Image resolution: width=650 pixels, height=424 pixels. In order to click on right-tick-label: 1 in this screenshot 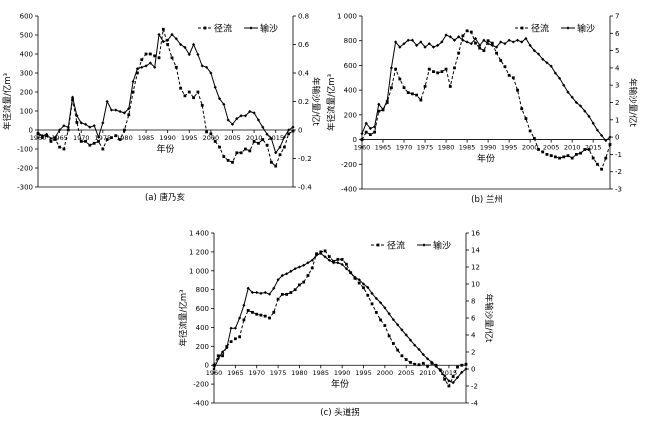, I will do `click(617, 120)`.